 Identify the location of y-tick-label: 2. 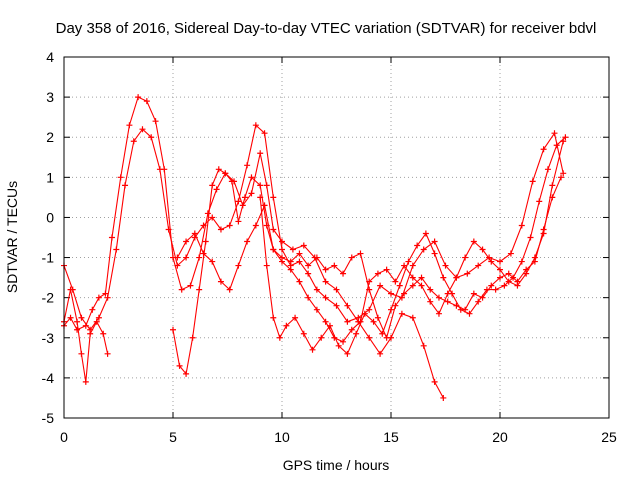
(50, 137).